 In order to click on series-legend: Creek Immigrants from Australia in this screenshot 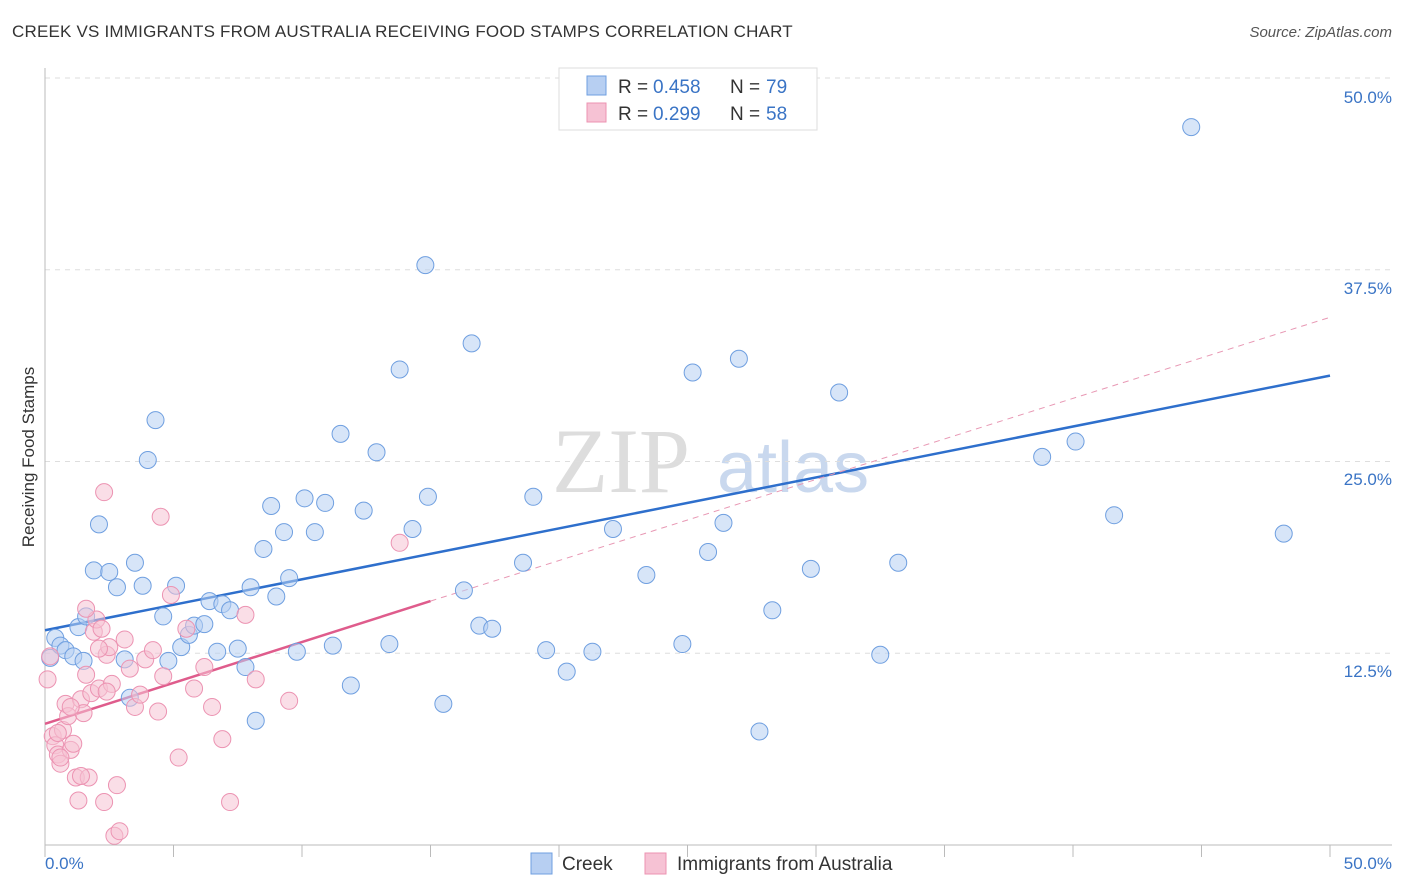, I will do `click(711, 863)`.